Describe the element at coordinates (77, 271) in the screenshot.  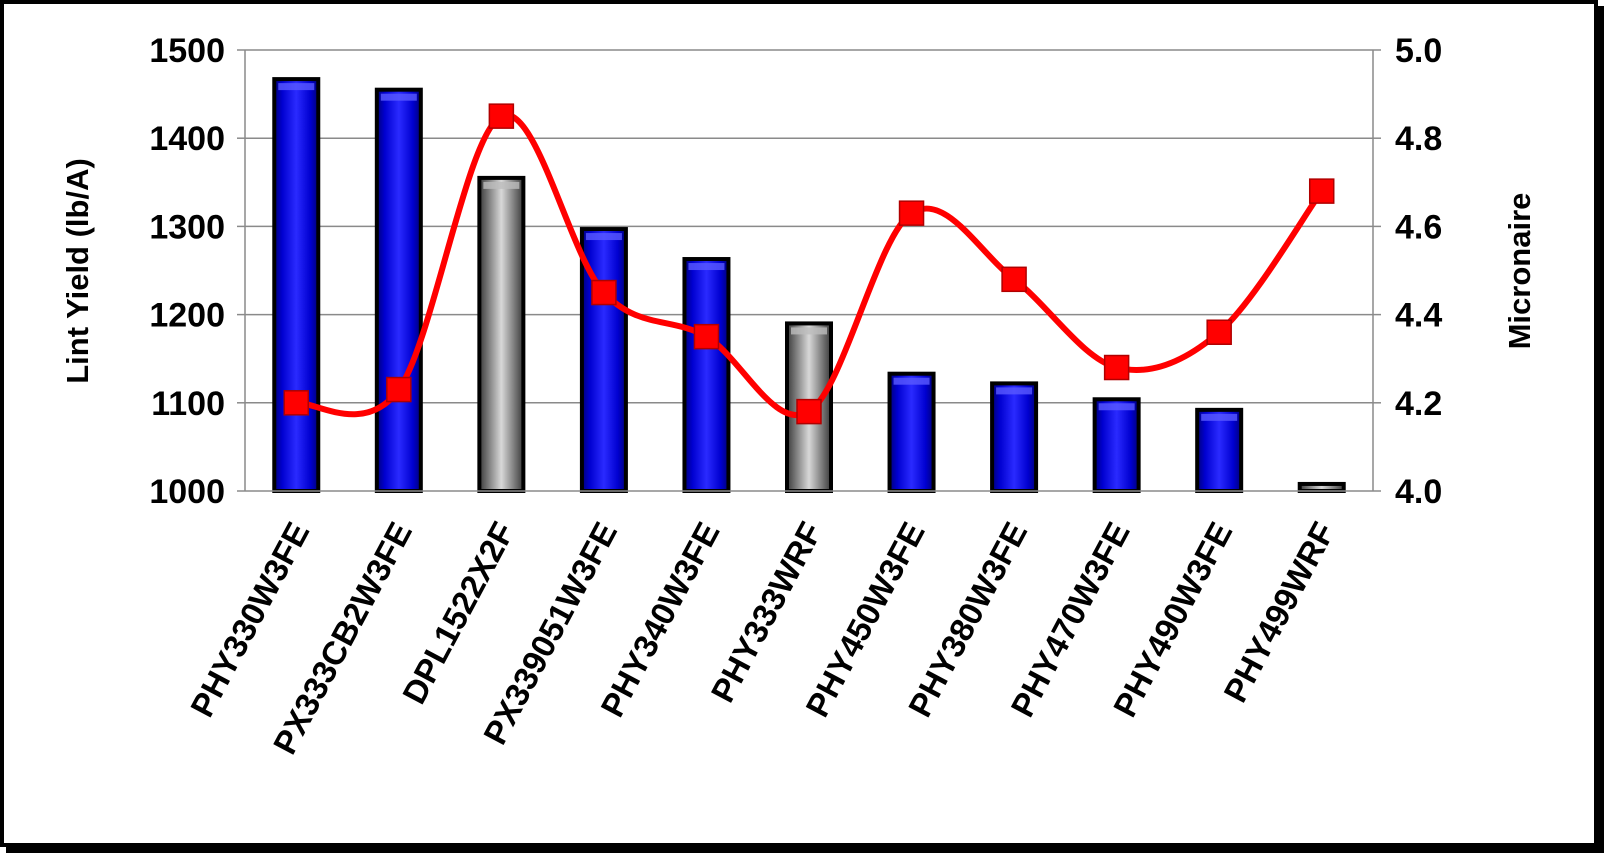
I see `y-axis-title: Lint Yield (lb/A)` at that location.